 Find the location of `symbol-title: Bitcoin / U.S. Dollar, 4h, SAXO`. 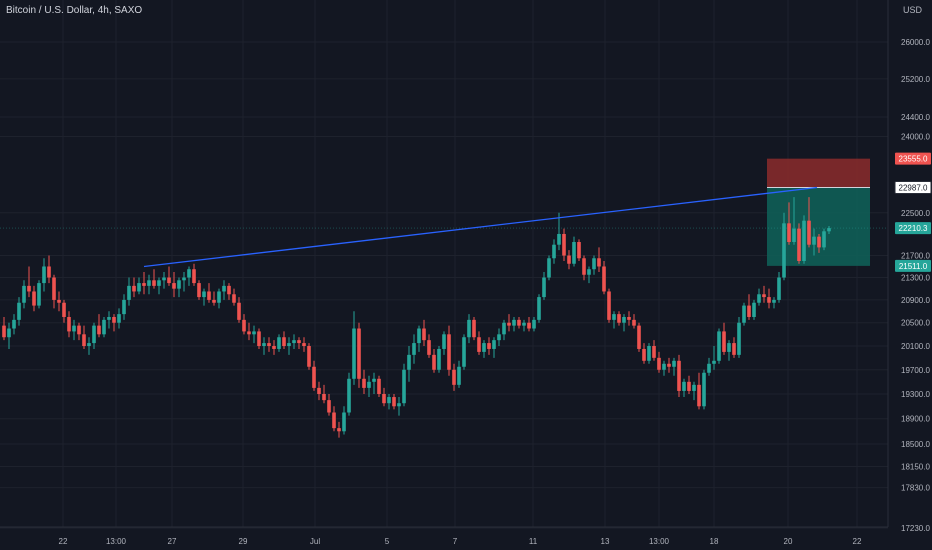

symbol-title: Bitcoin / U.S. Dollar, 4h, SAXO is located at coordinates (74, 10).